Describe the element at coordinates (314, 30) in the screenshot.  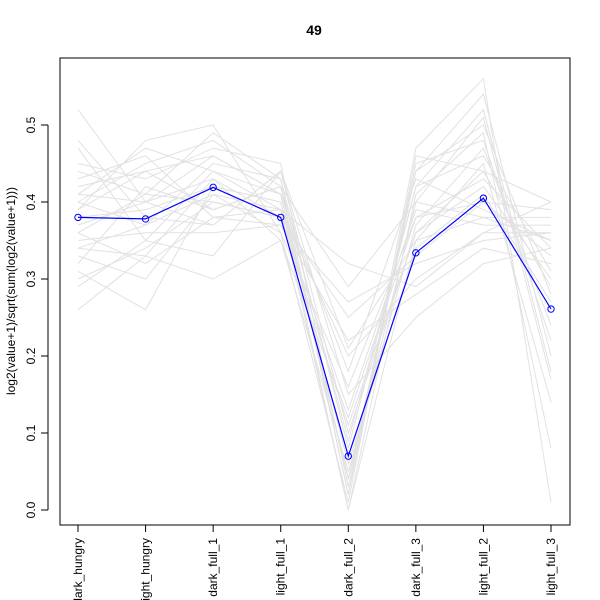
I see `chart-title: 49` at that location.